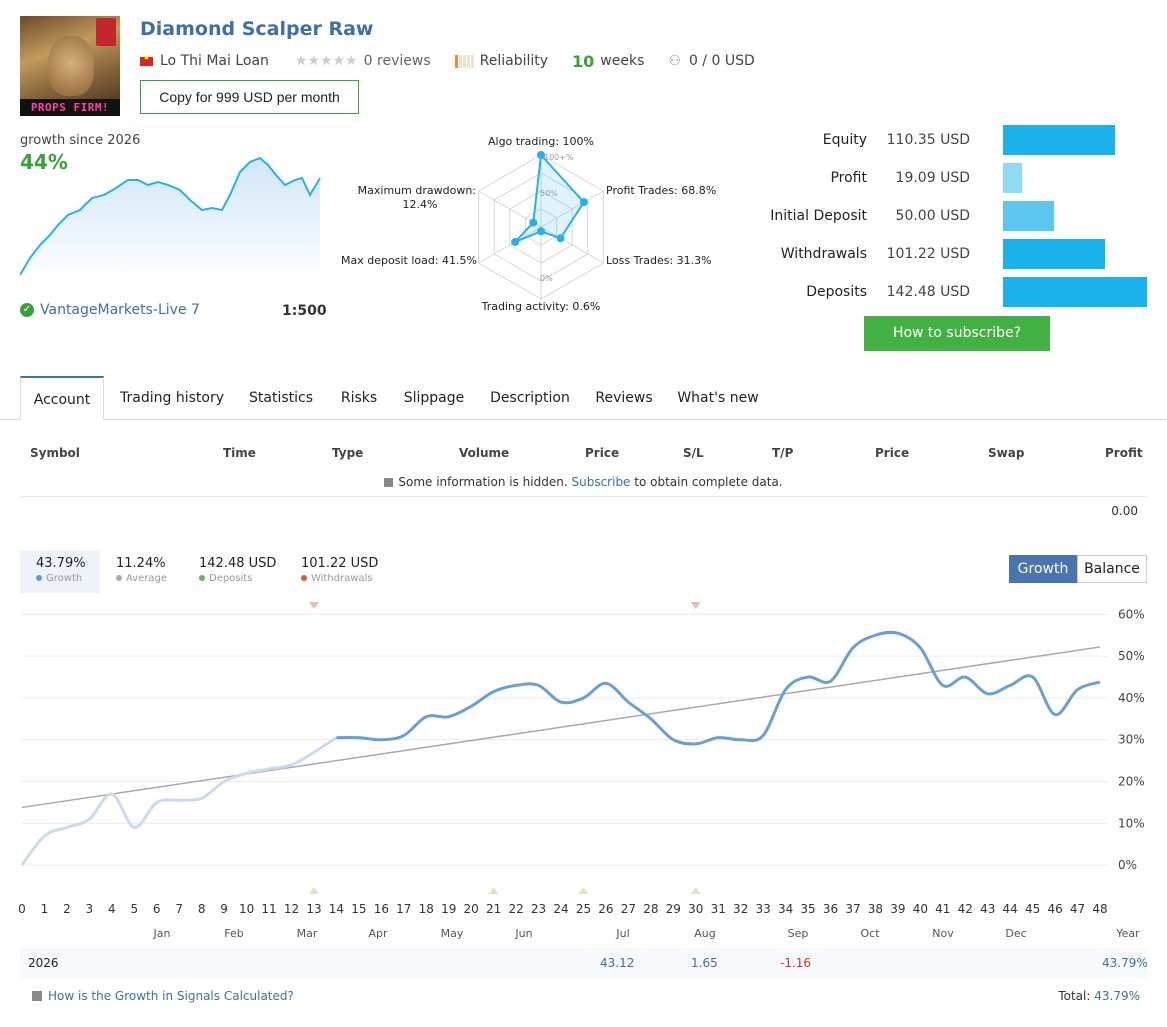 This screenshot has height=1027, width=1167. I want to click on growth-line, so click(718, 688).